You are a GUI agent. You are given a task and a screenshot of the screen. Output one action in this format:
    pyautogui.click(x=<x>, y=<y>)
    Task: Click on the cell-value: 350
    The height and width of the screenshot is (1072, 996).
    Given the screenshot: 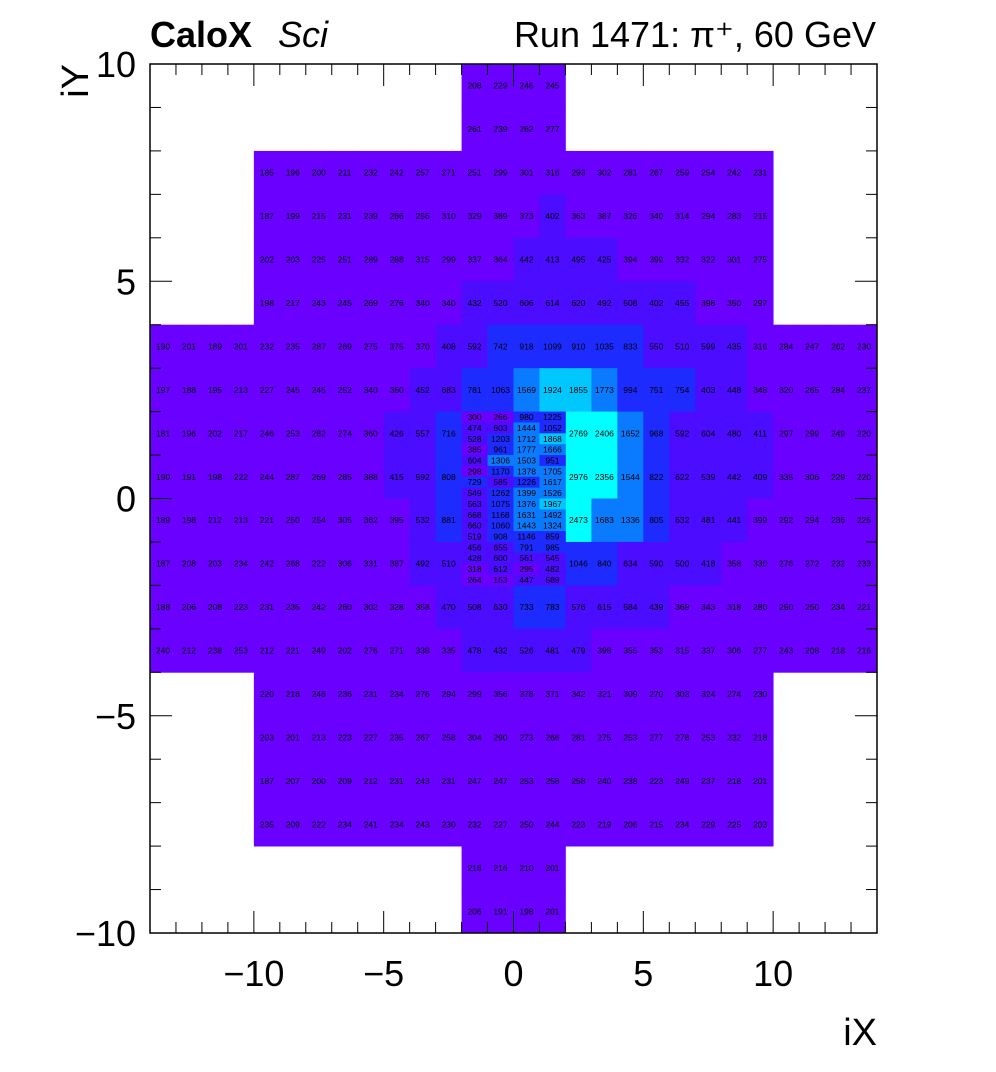 What is the action you would take?
    pyautogui.click(x=734, y=303)
    